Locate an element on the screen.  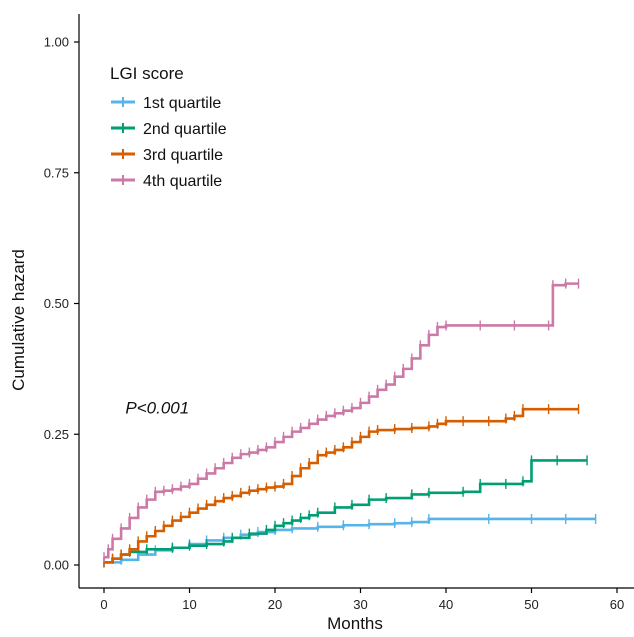
x-tick-label: 50 is located at coordinates (531, 604).